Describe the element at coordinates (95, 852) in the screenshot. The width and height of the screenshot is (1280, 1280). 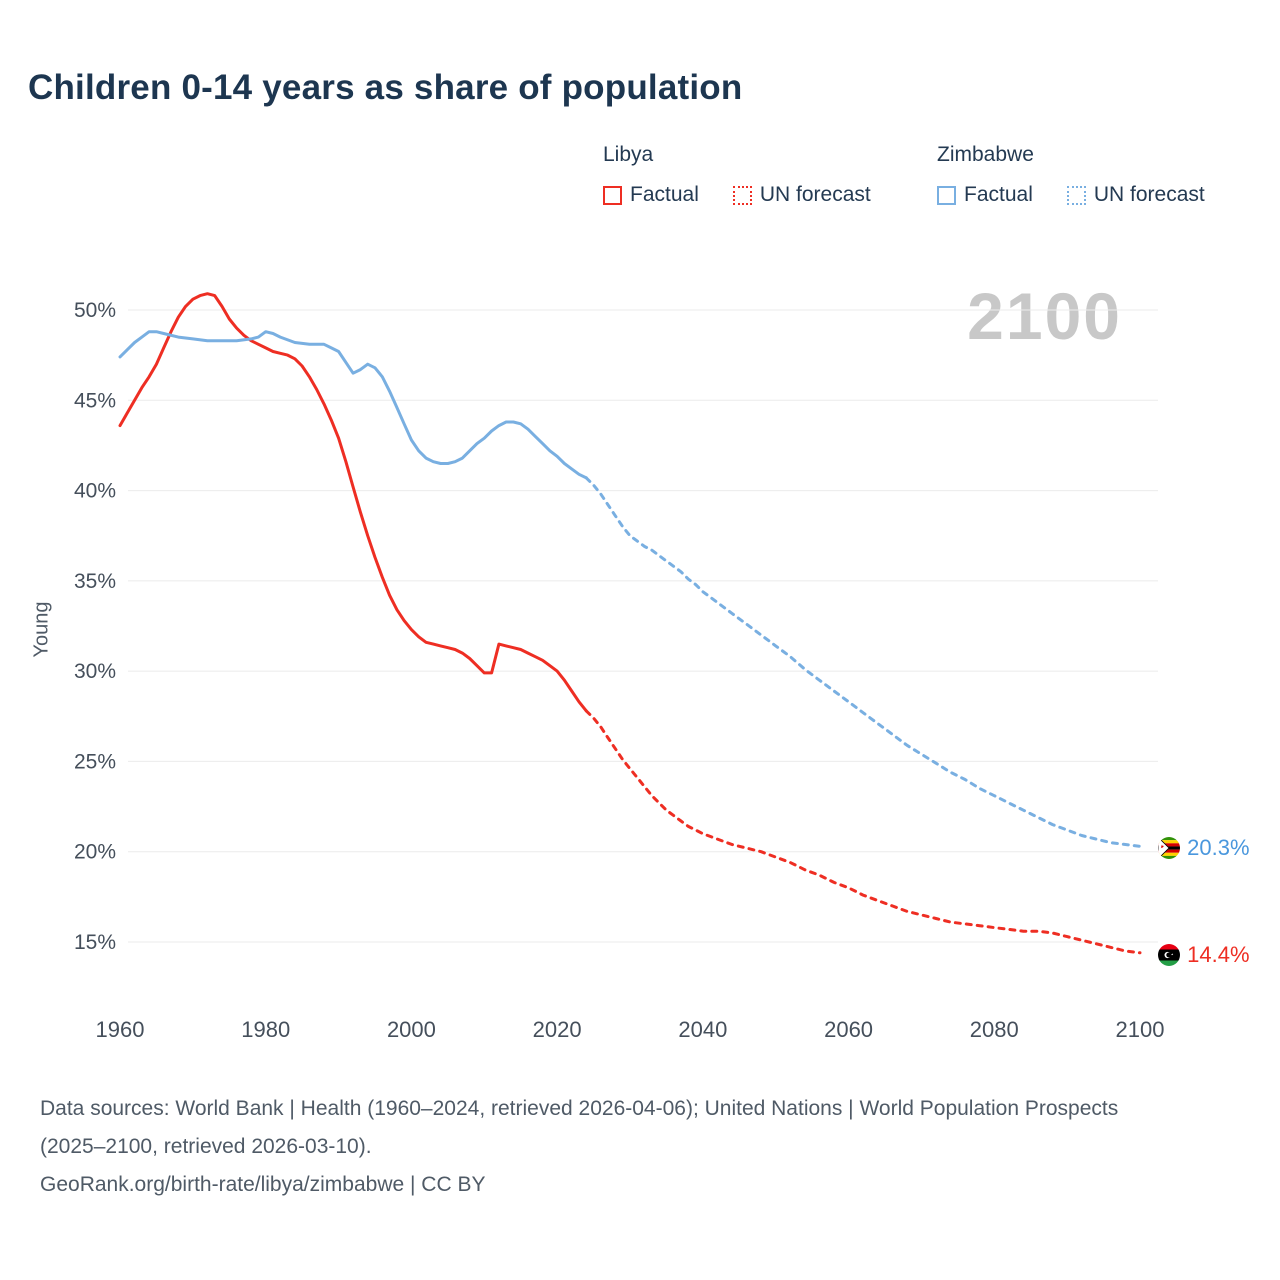
I see `svg-text: 20%` at that location.